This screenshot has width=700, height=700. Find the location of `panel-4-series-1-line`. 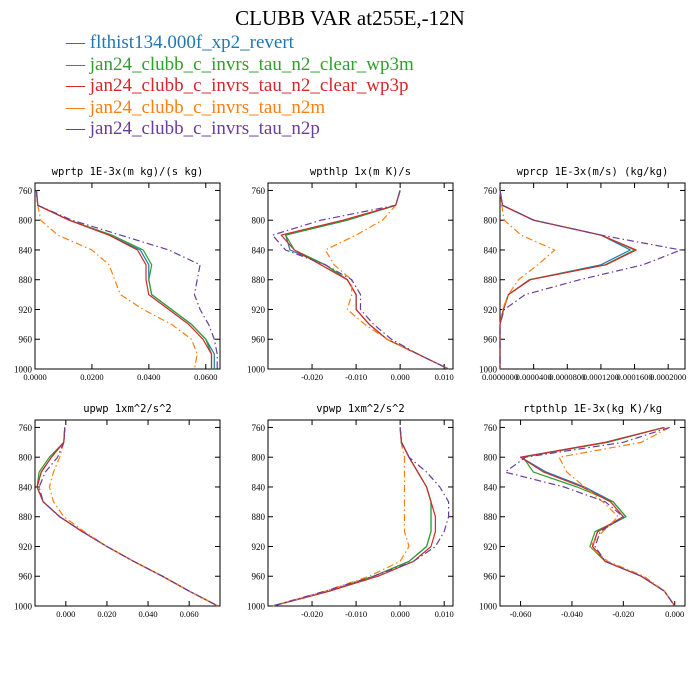

panel-4-series-1-line is located at coordinates (127, 517).